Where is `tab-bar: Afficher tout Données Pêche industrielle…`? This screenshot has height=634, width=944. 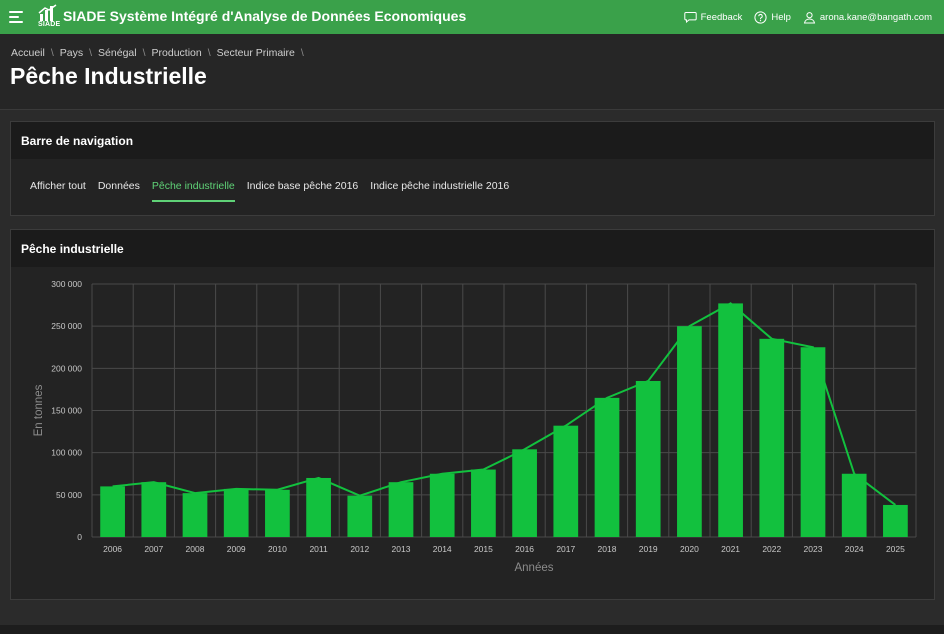
tab-bar: Afficher tout Données Pêche industrielle… is located at coordinates (275, 191).